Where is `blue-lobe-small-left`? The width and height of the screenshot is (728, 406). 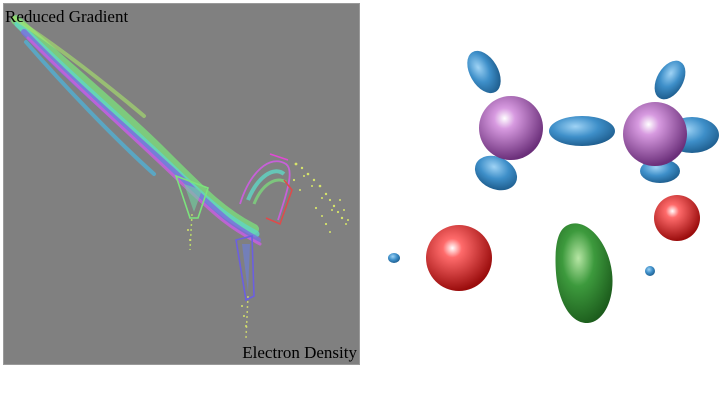
blue-lobe-small-left is located at coordinates (394, 258).